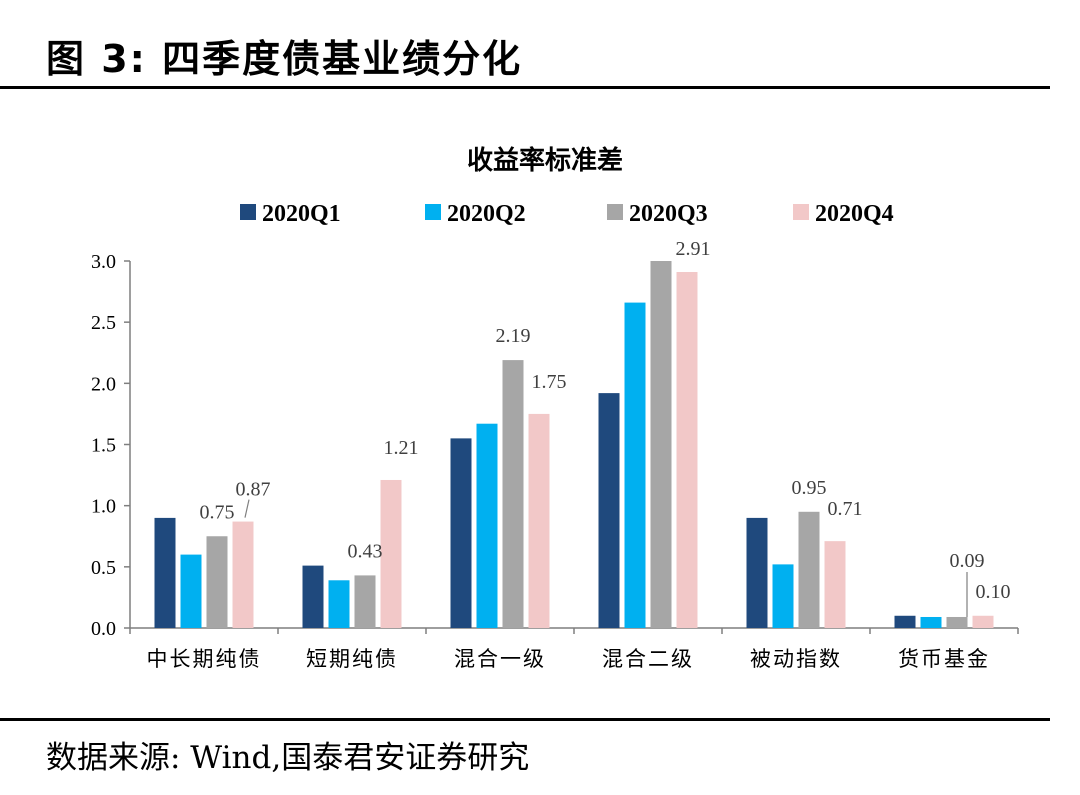  I want to click on legend-label-2020q2: 2020Q2, so click(486, 214).